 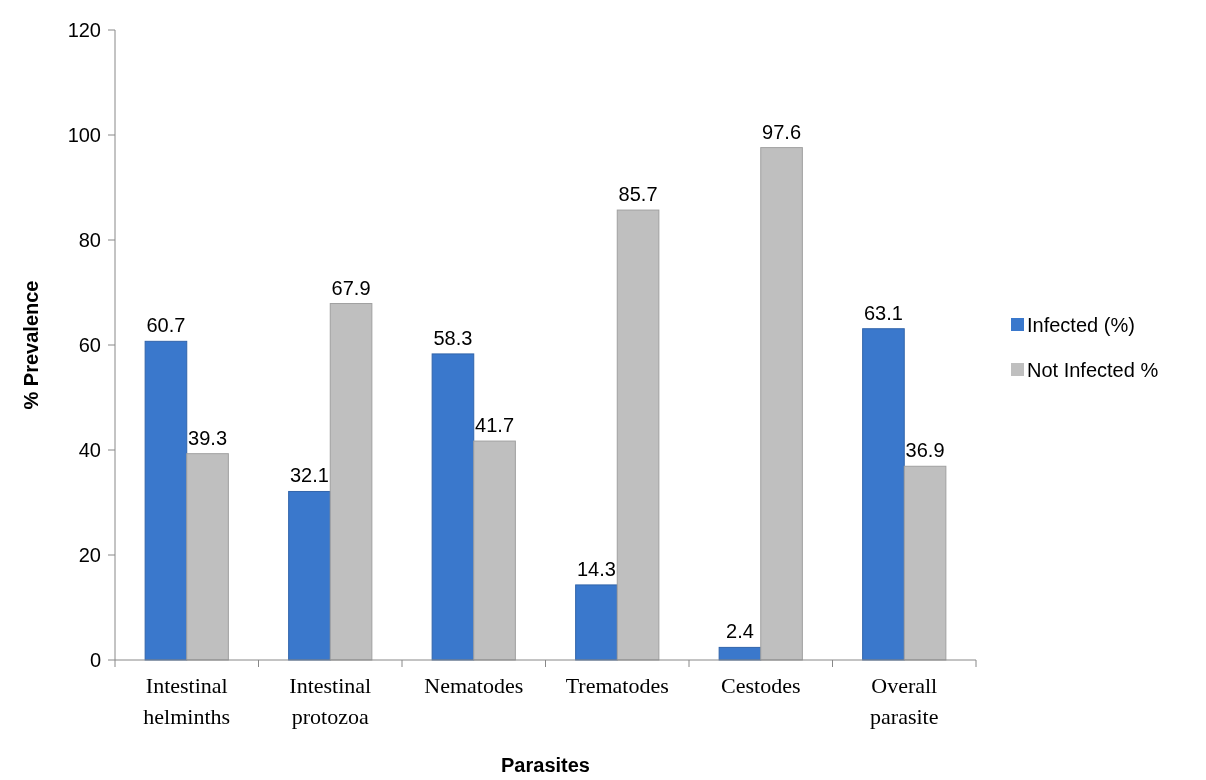 I want to click on x-axis-title: Parasites, so click(x=545, y=765).